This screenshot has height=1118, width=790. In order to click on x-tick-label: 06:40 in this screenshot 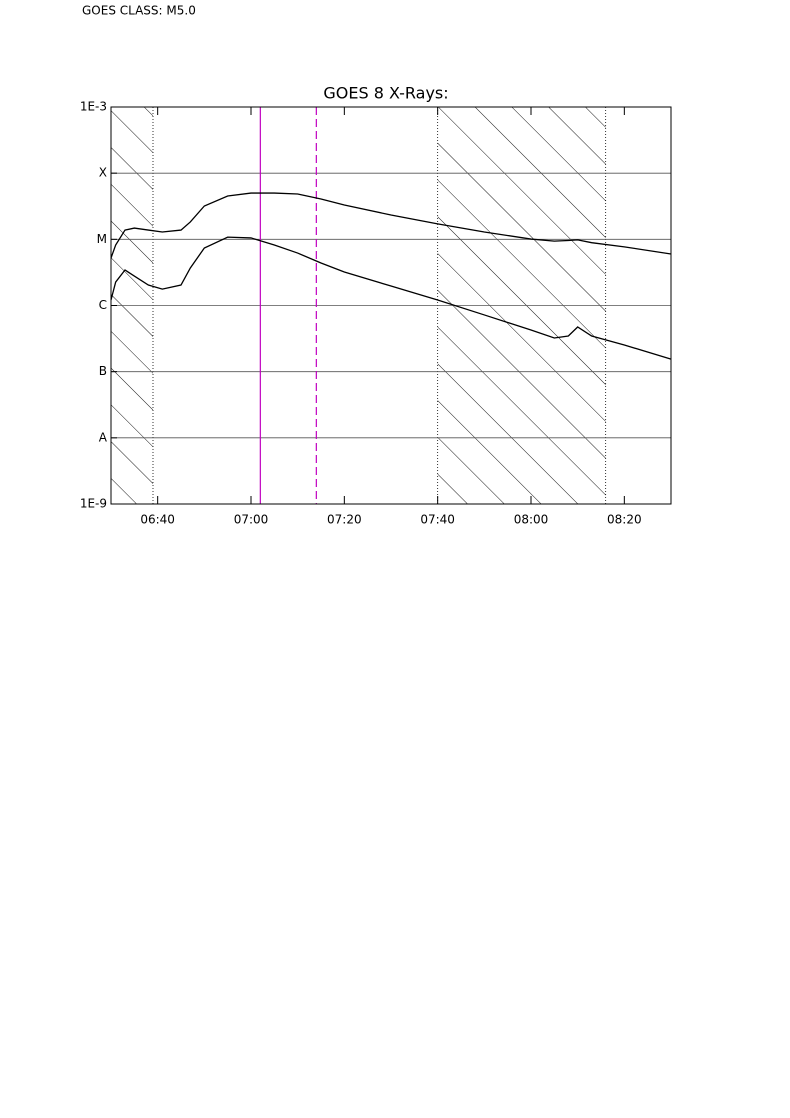, I will do `click(157, 520)`.